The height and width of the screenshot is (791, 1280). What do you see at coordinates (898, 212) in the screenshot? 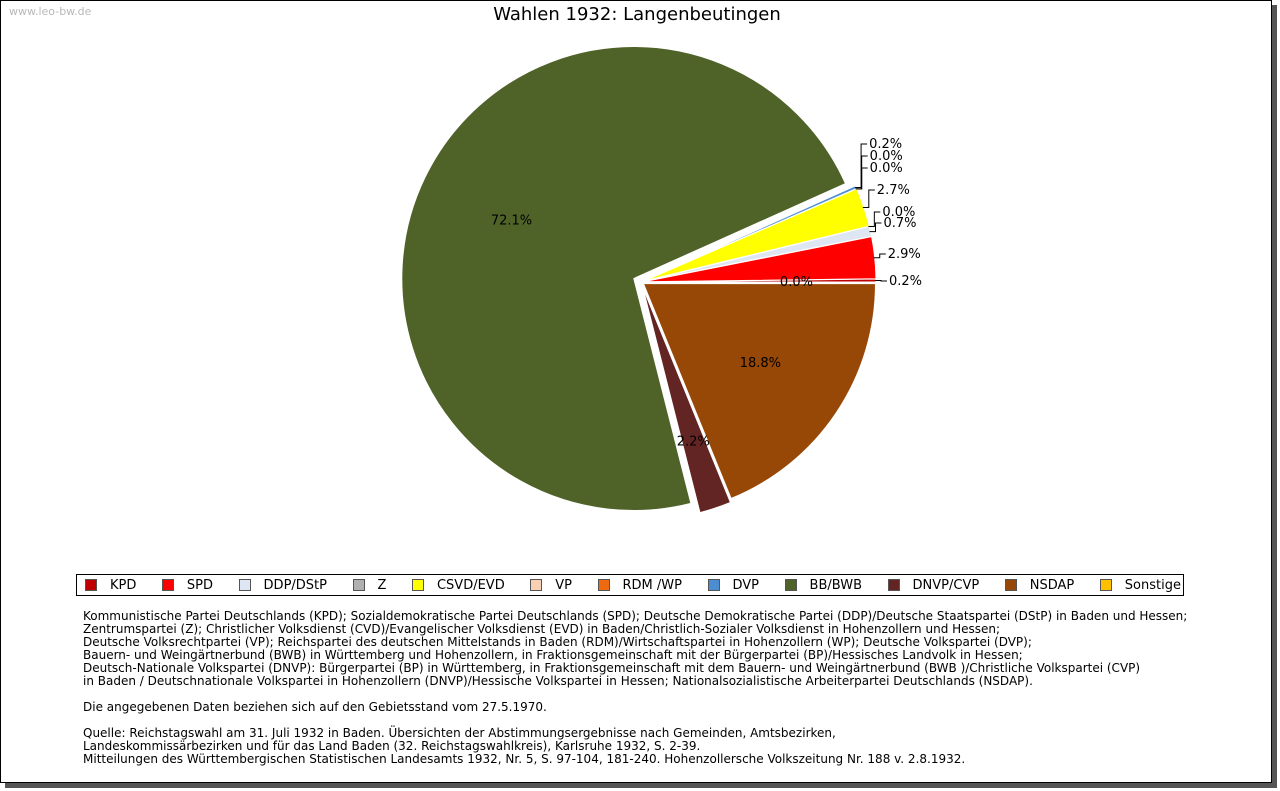
I see `slice-label-z: 0.0%` at bounding box center [898, 212].